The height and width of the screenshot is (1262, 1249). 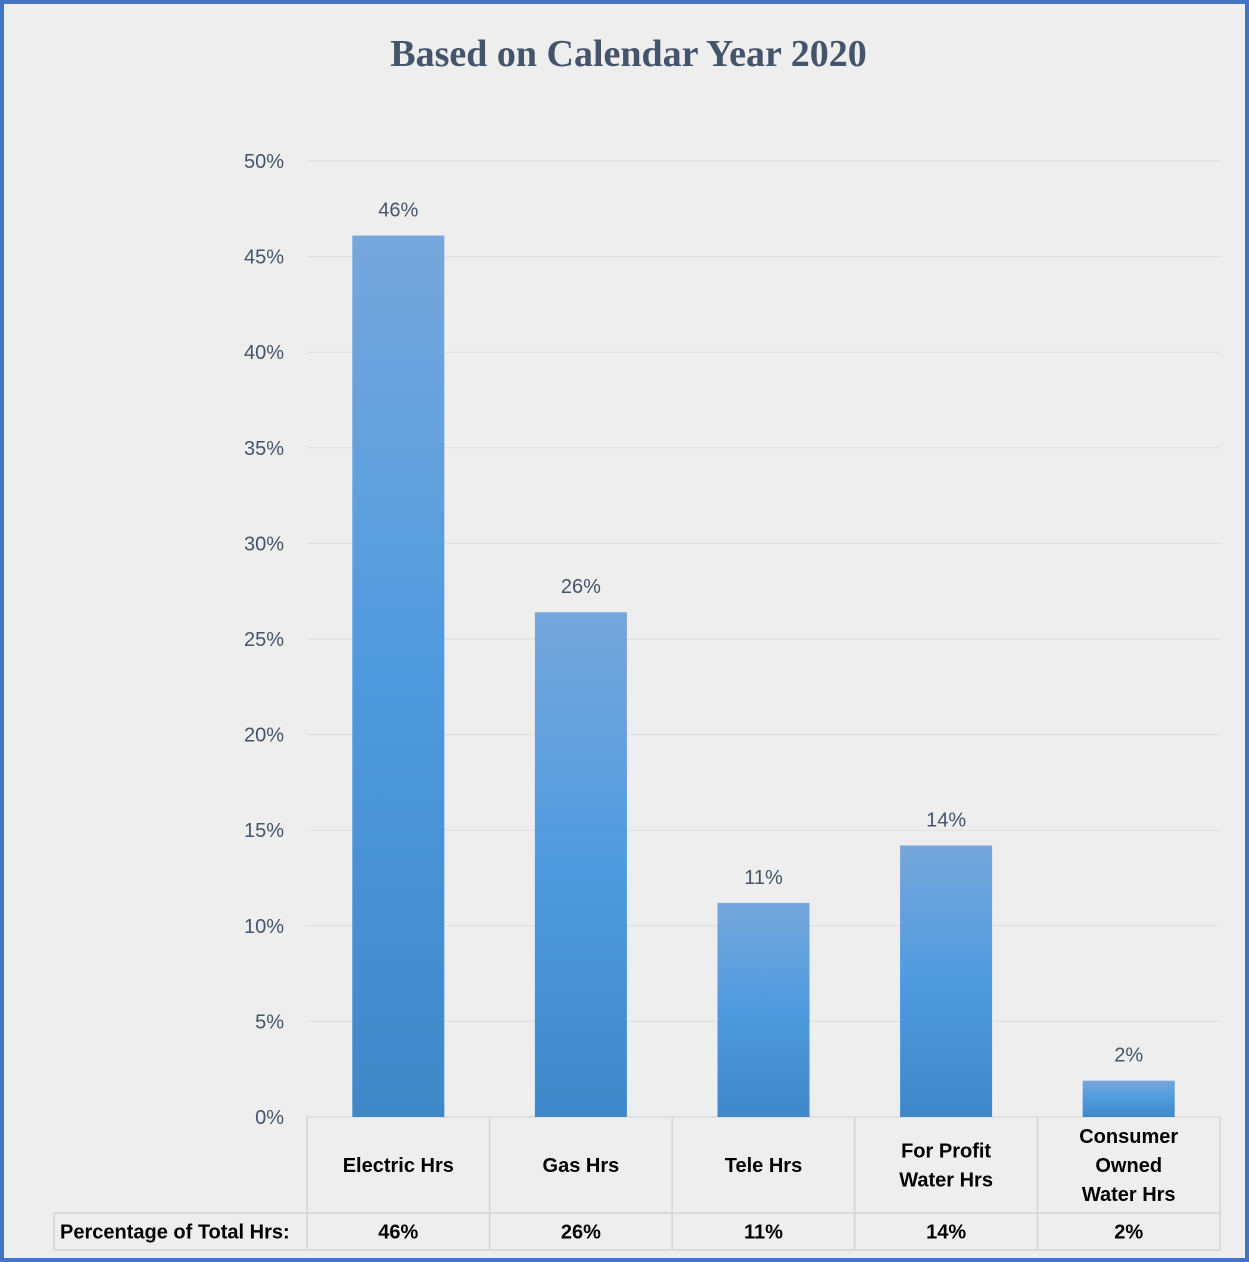 What do you see at coordinates (763, 1233) in the screenshot?
I see `table-value: 11%` at bounding box center [763, 1233].